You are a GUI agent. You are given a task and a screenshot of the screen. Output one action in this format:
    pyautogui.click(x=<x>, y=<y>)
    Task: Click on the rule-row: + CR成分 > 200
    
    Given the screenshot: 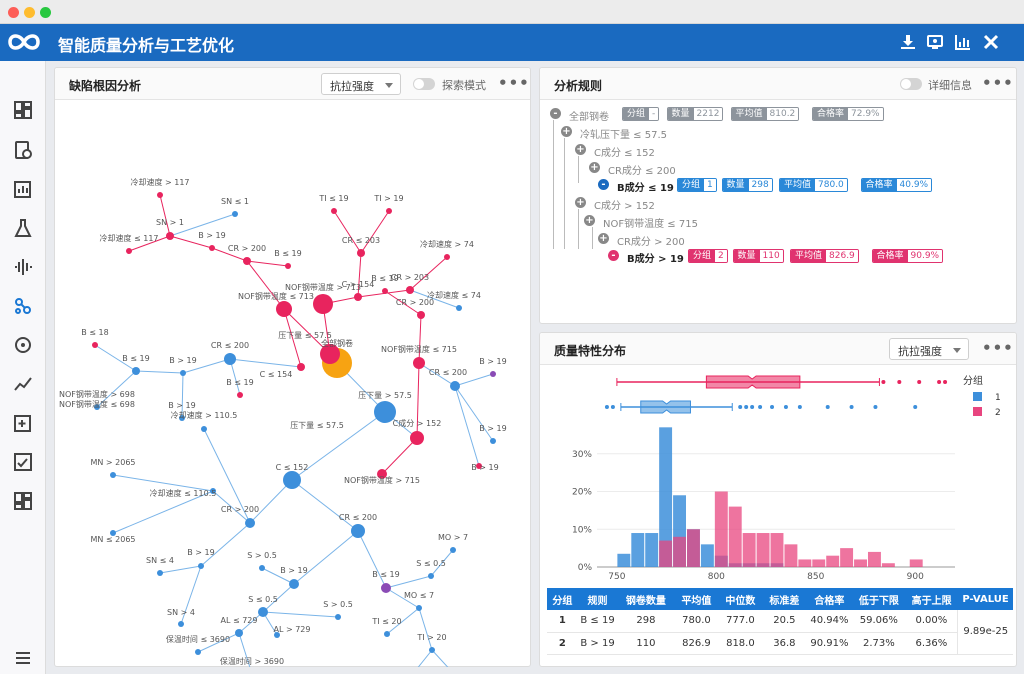 What is the action you would take?
    pyautogui.click(x=774, y=240)
    